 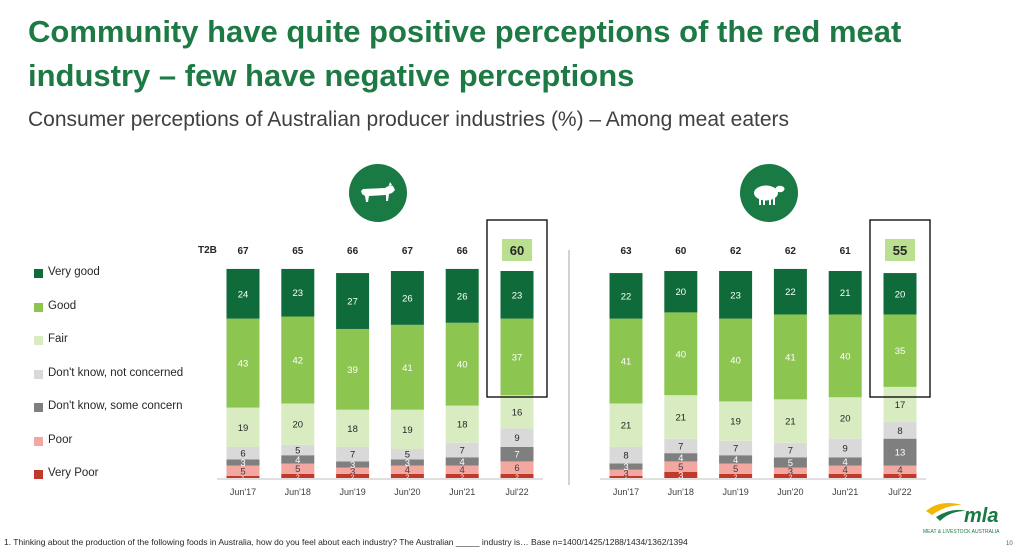 I want to click on legend-item-fair: Fair, so click(x=134, y=341).